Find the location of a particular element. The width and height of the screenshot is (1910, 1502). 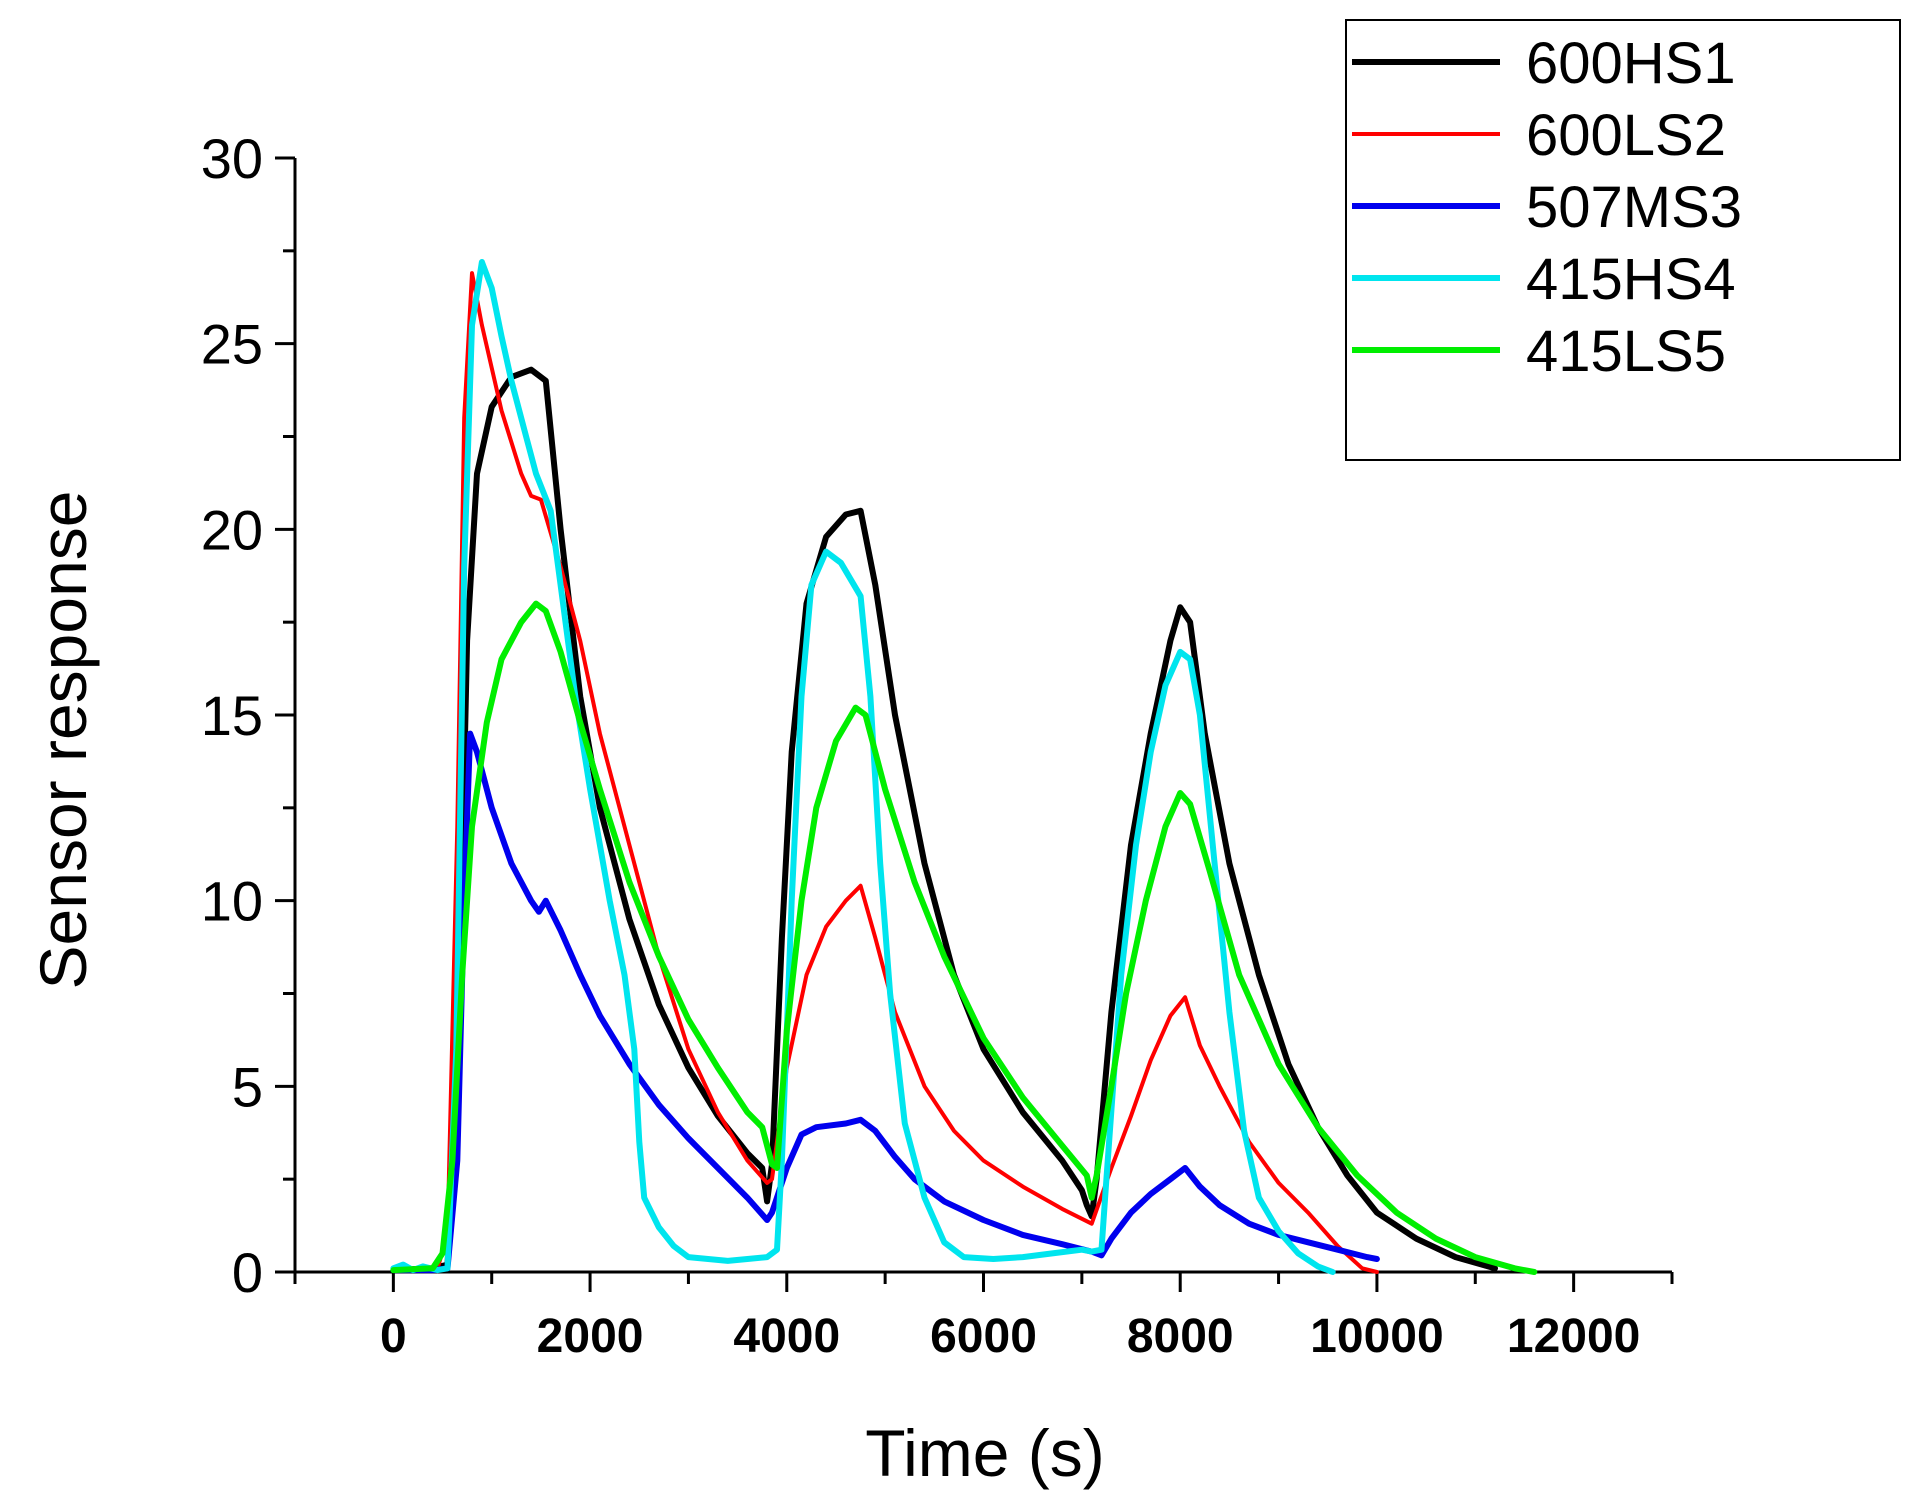

y-axis-ticks: 0 5 10 15 20 25 30 is located at coordinates (248, 715).